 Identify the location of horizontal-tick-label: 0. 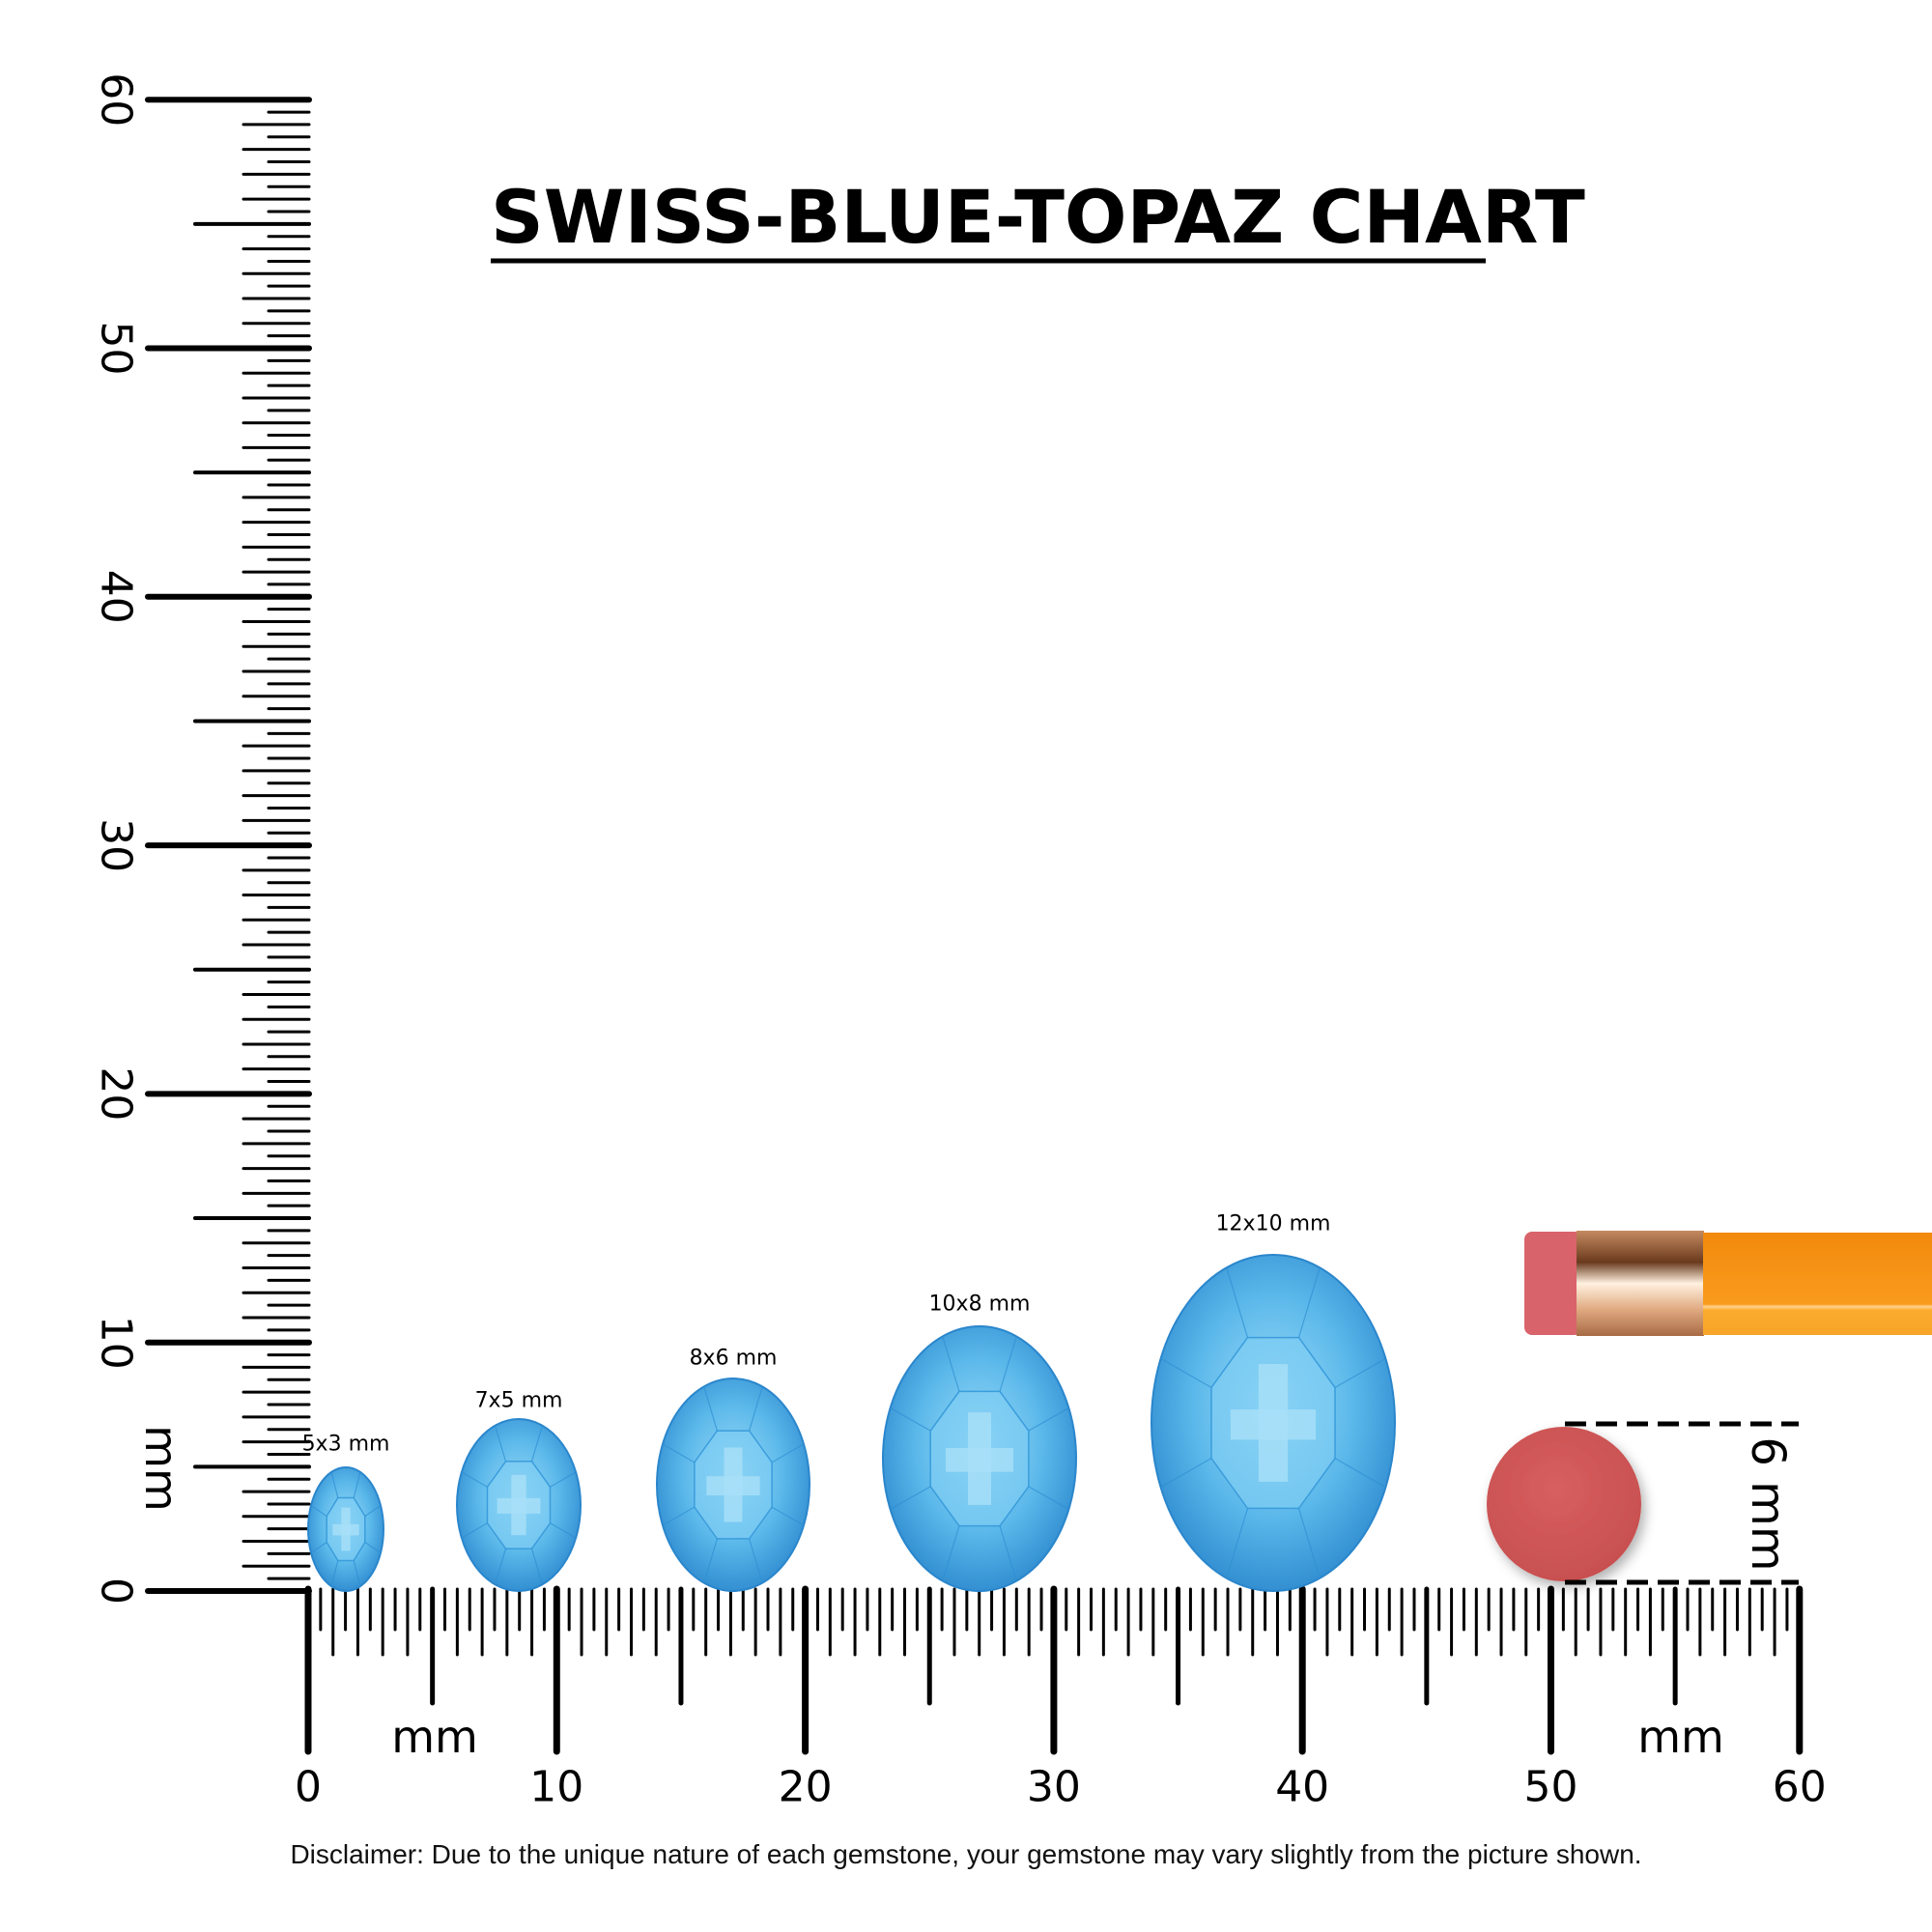
(308, 1787).